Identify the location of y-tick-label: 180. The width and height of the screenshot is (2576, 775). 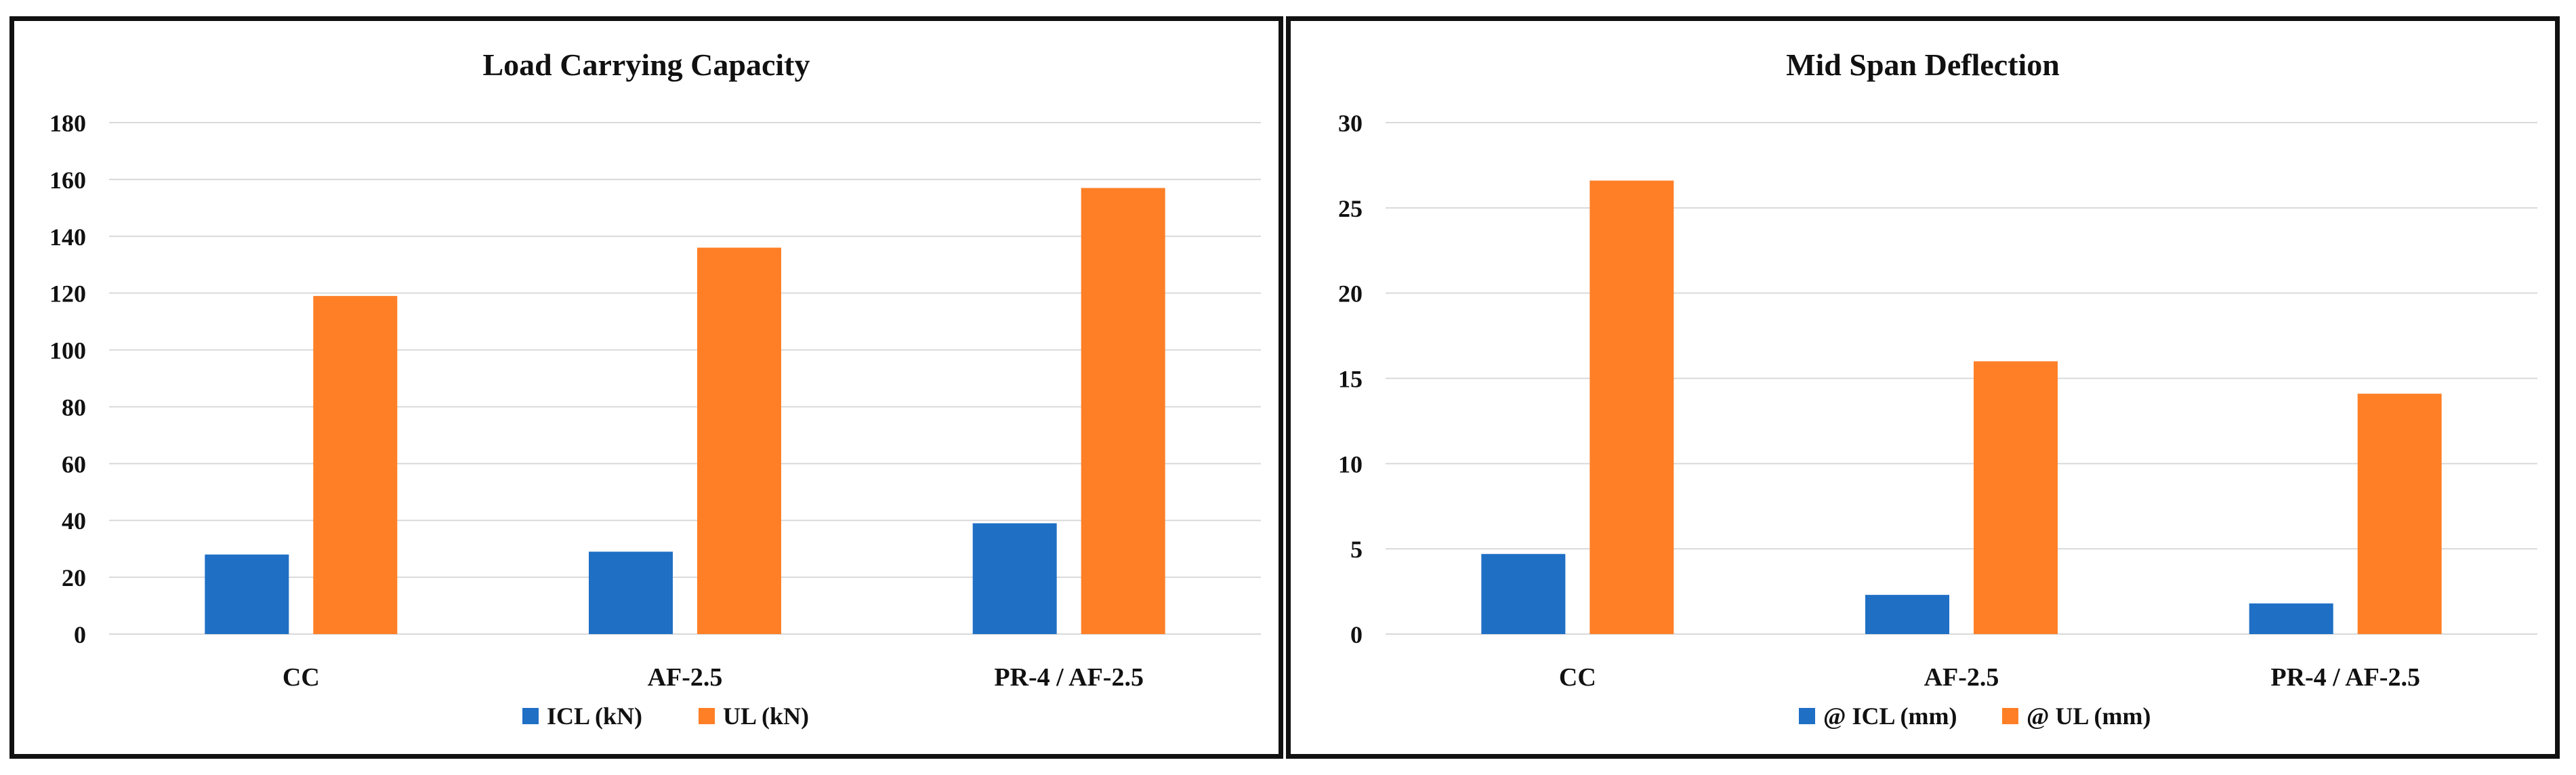
(67, 123).